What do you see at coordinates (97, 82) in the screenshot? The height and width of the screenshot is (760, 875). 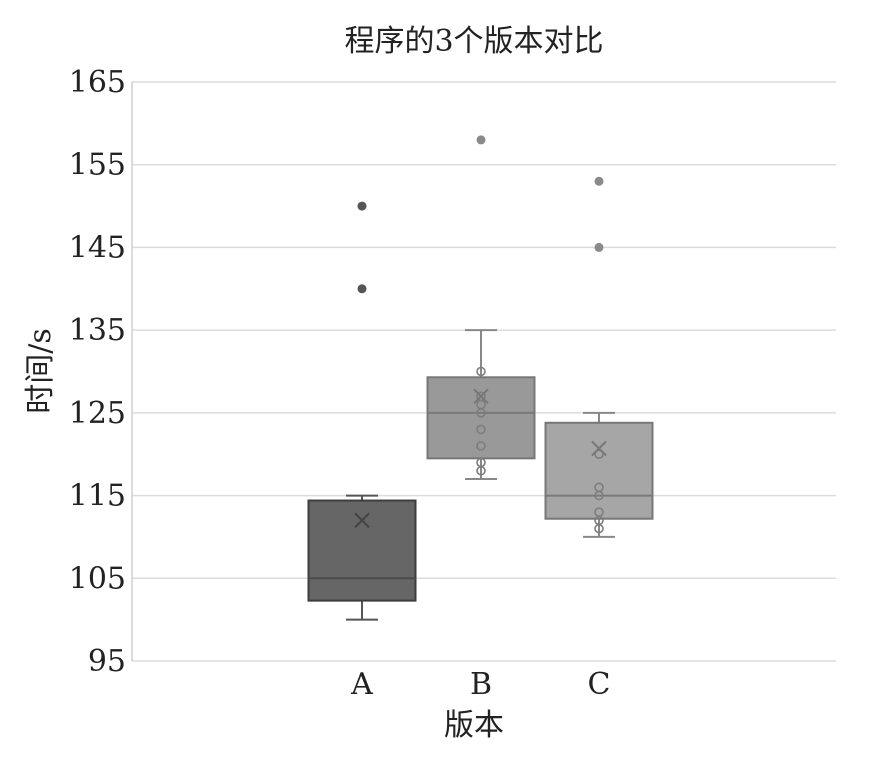 I see `y-tick-label: 165` at bounding box center [97, 82].